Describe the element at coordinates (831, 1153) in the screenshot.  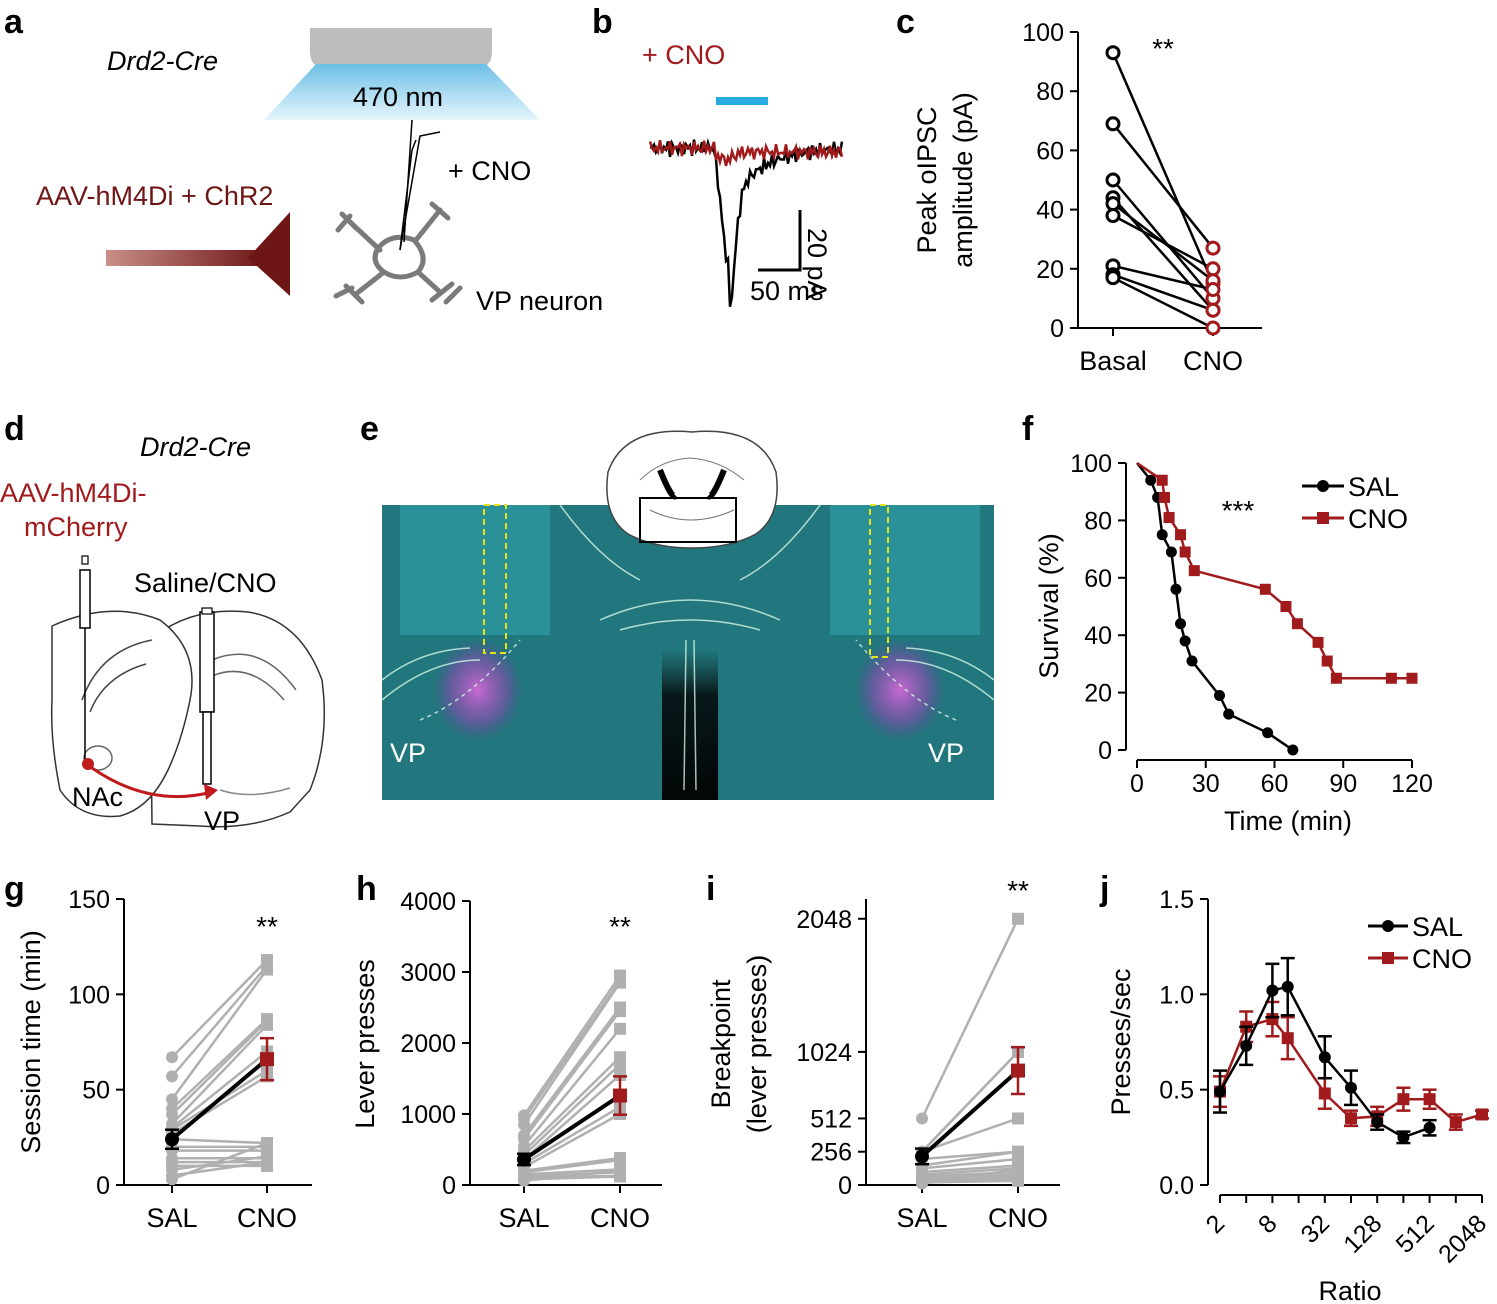
I see `y-tick-label: 256` at that location.